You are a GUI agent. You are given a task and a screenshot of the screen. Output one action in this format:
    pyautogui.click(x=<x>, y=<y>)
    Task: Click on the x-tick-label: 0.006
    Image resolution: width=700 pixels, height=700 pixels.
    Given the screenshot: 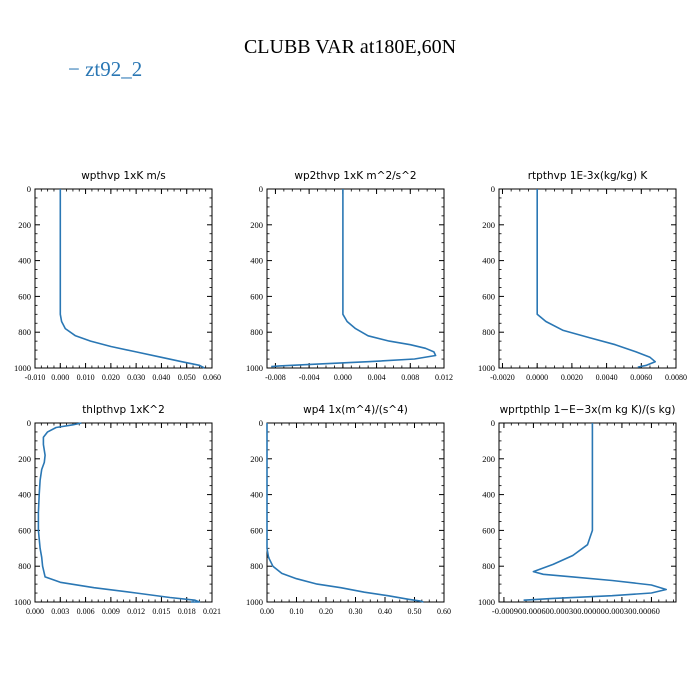 What is the action you would take?
    pyautogui.click(x=86, y=611)
    